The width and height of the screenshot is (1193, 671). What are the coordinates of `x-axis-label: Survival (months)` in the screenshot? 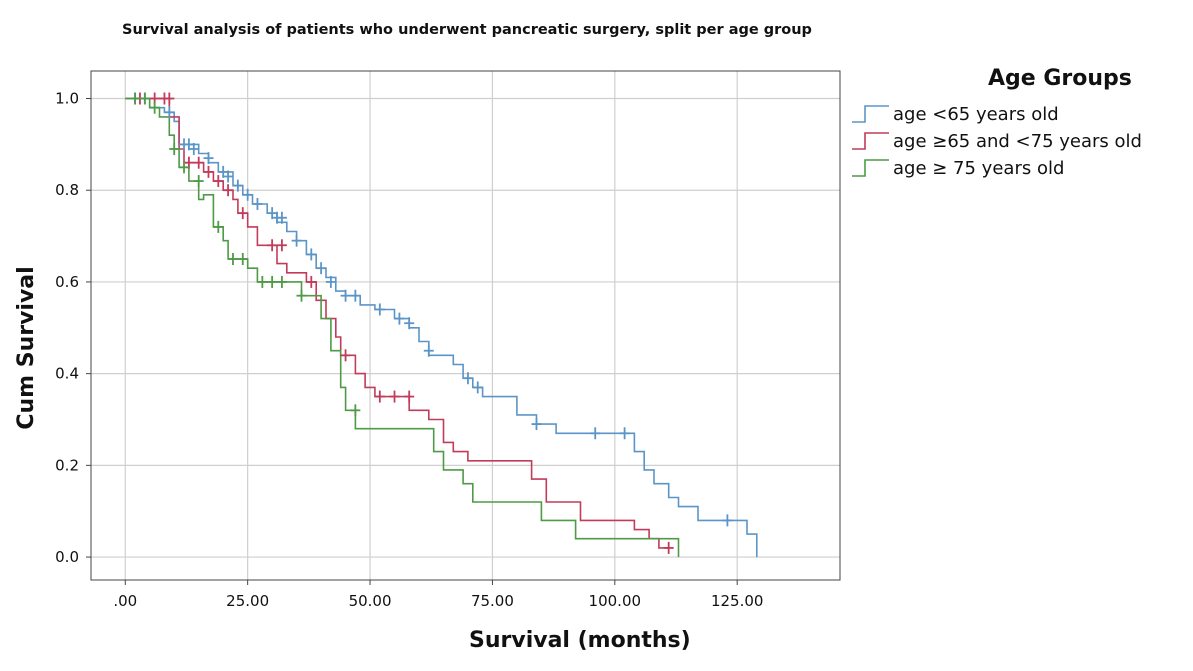 It's located at (580, 640).